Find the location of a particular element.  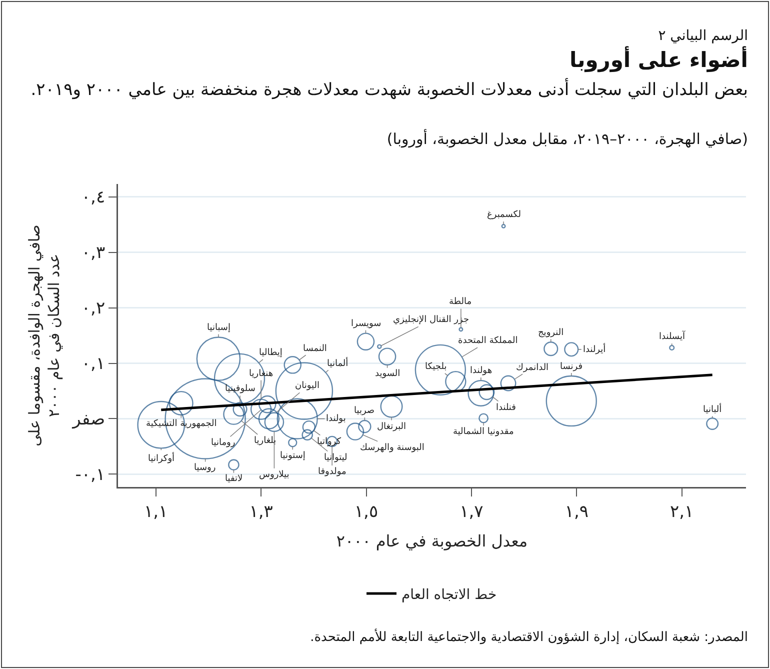

x-tick-label: ١,١ is located at coordinates (156, 512).